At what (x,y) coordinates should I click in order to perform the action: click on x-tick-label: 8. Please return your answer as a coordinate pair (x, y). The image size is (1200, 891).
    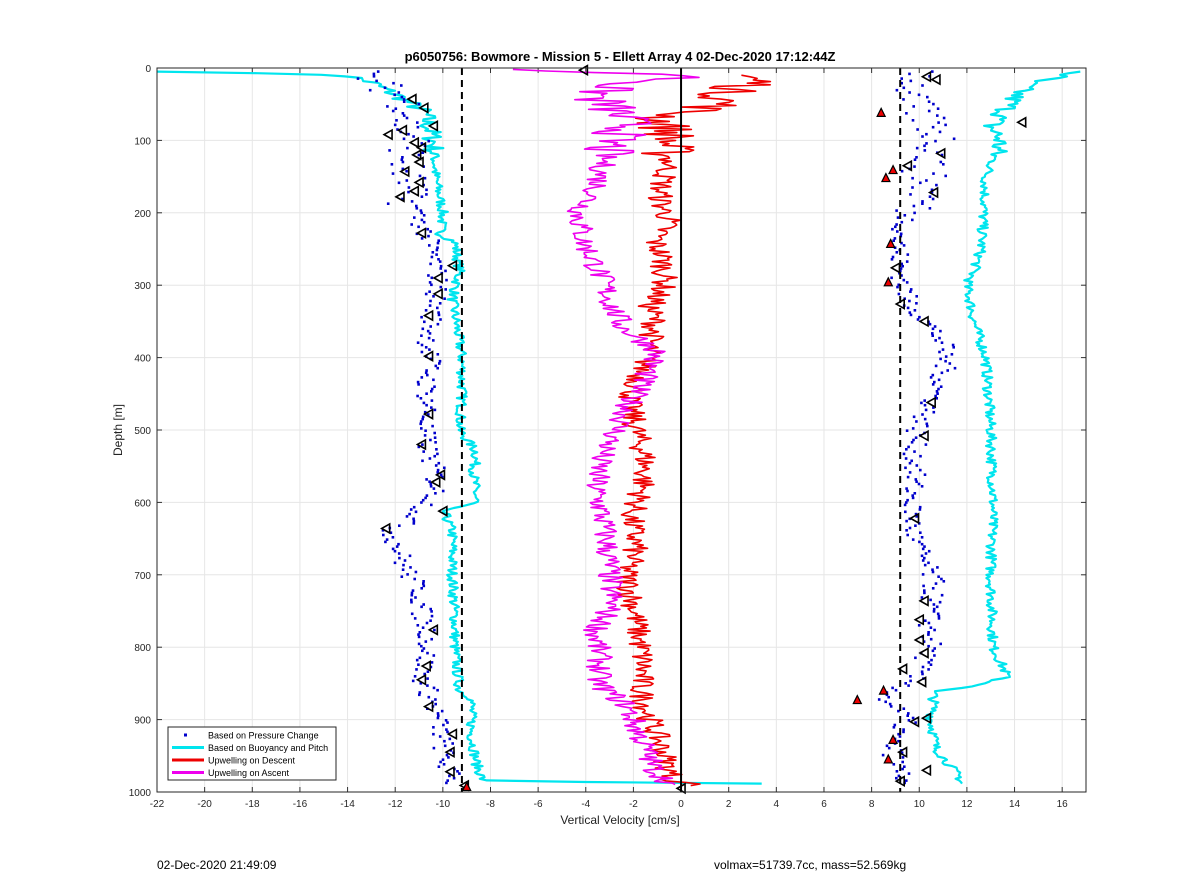
    Looking at the image, I should click on (872, 804).